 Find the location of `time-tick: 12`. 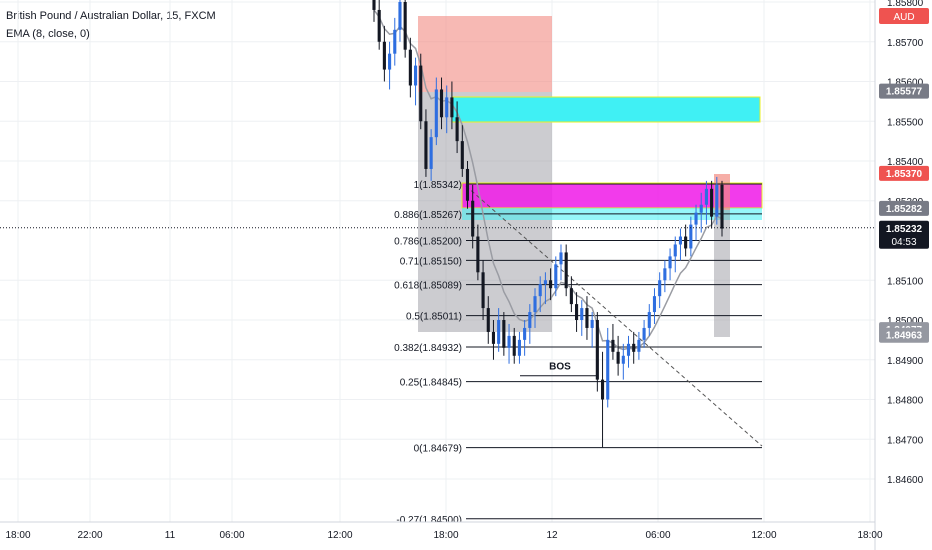

time-tick: 12 is located at coordinates (552, 535).